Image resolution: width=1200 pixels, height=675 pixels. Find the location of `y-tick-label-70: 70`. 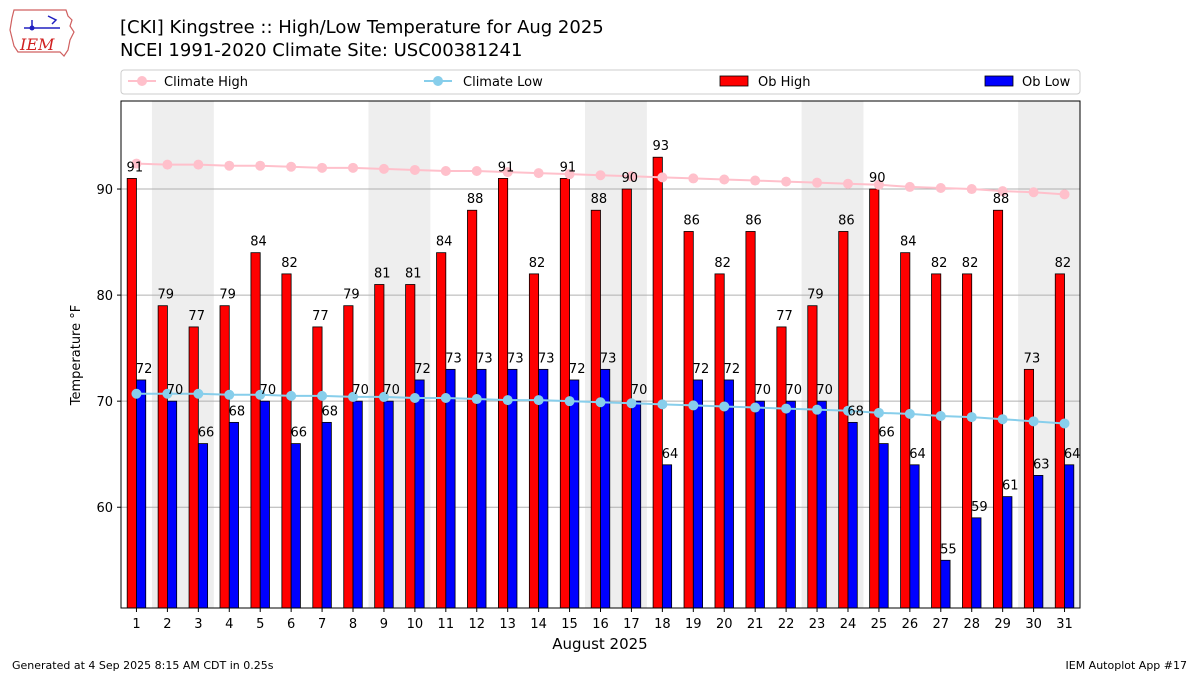

y-tick-label-70: 70 is located at coordinates (104, 402).